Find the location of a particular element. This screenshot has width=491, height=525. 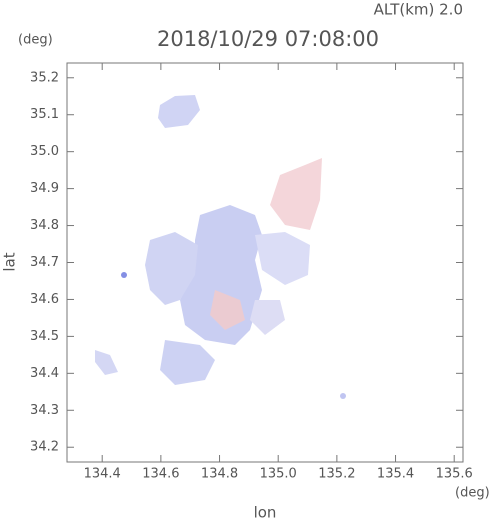

x-tick-label: 134.8 is located at coordinates (219, 474).